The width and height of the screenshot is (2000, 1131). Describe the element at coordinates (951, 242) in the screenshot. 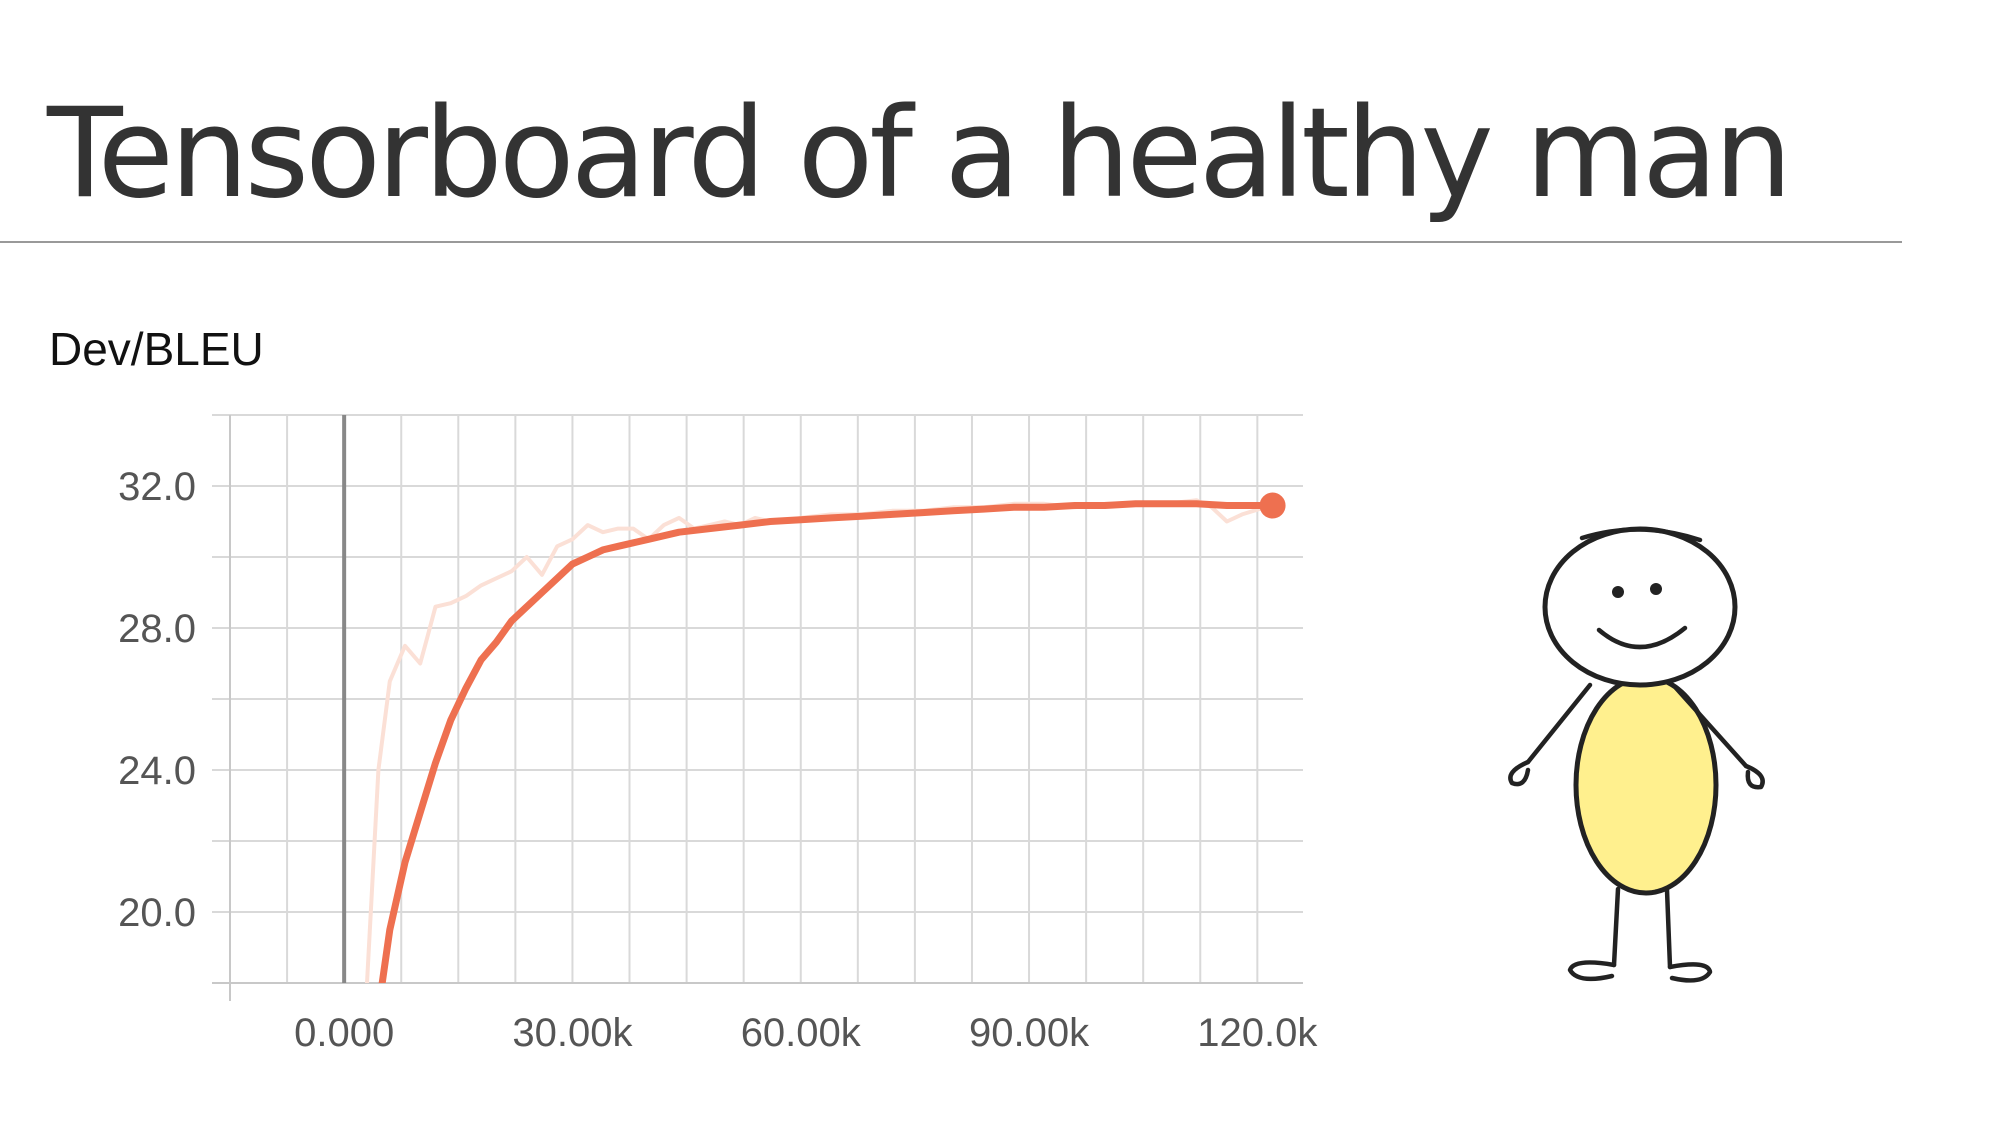

I see `title-divider` at that location.